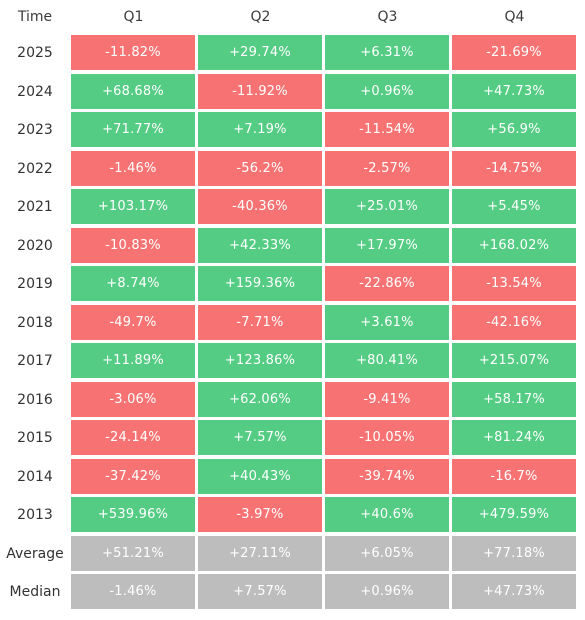  What do you see at coordinates (35, 592) in the screenshot?
I see `summary-row-label: Median` at bounding box center [35, 592].